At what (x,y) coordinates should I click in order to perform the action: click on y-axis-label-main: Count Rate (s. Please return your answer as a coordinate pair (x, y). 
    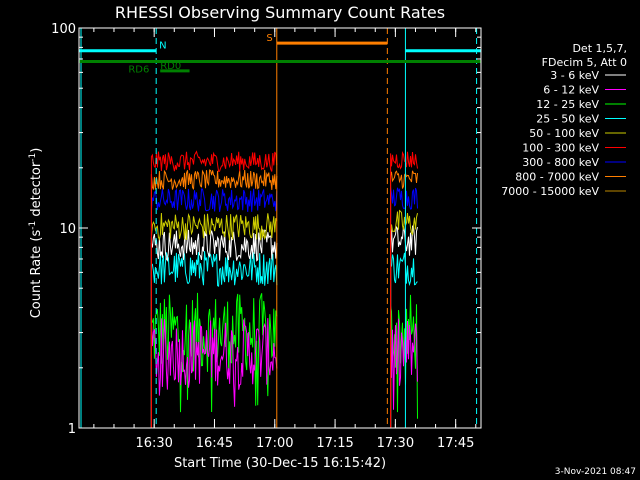
    Looking at the image, I should click on (36, 274).